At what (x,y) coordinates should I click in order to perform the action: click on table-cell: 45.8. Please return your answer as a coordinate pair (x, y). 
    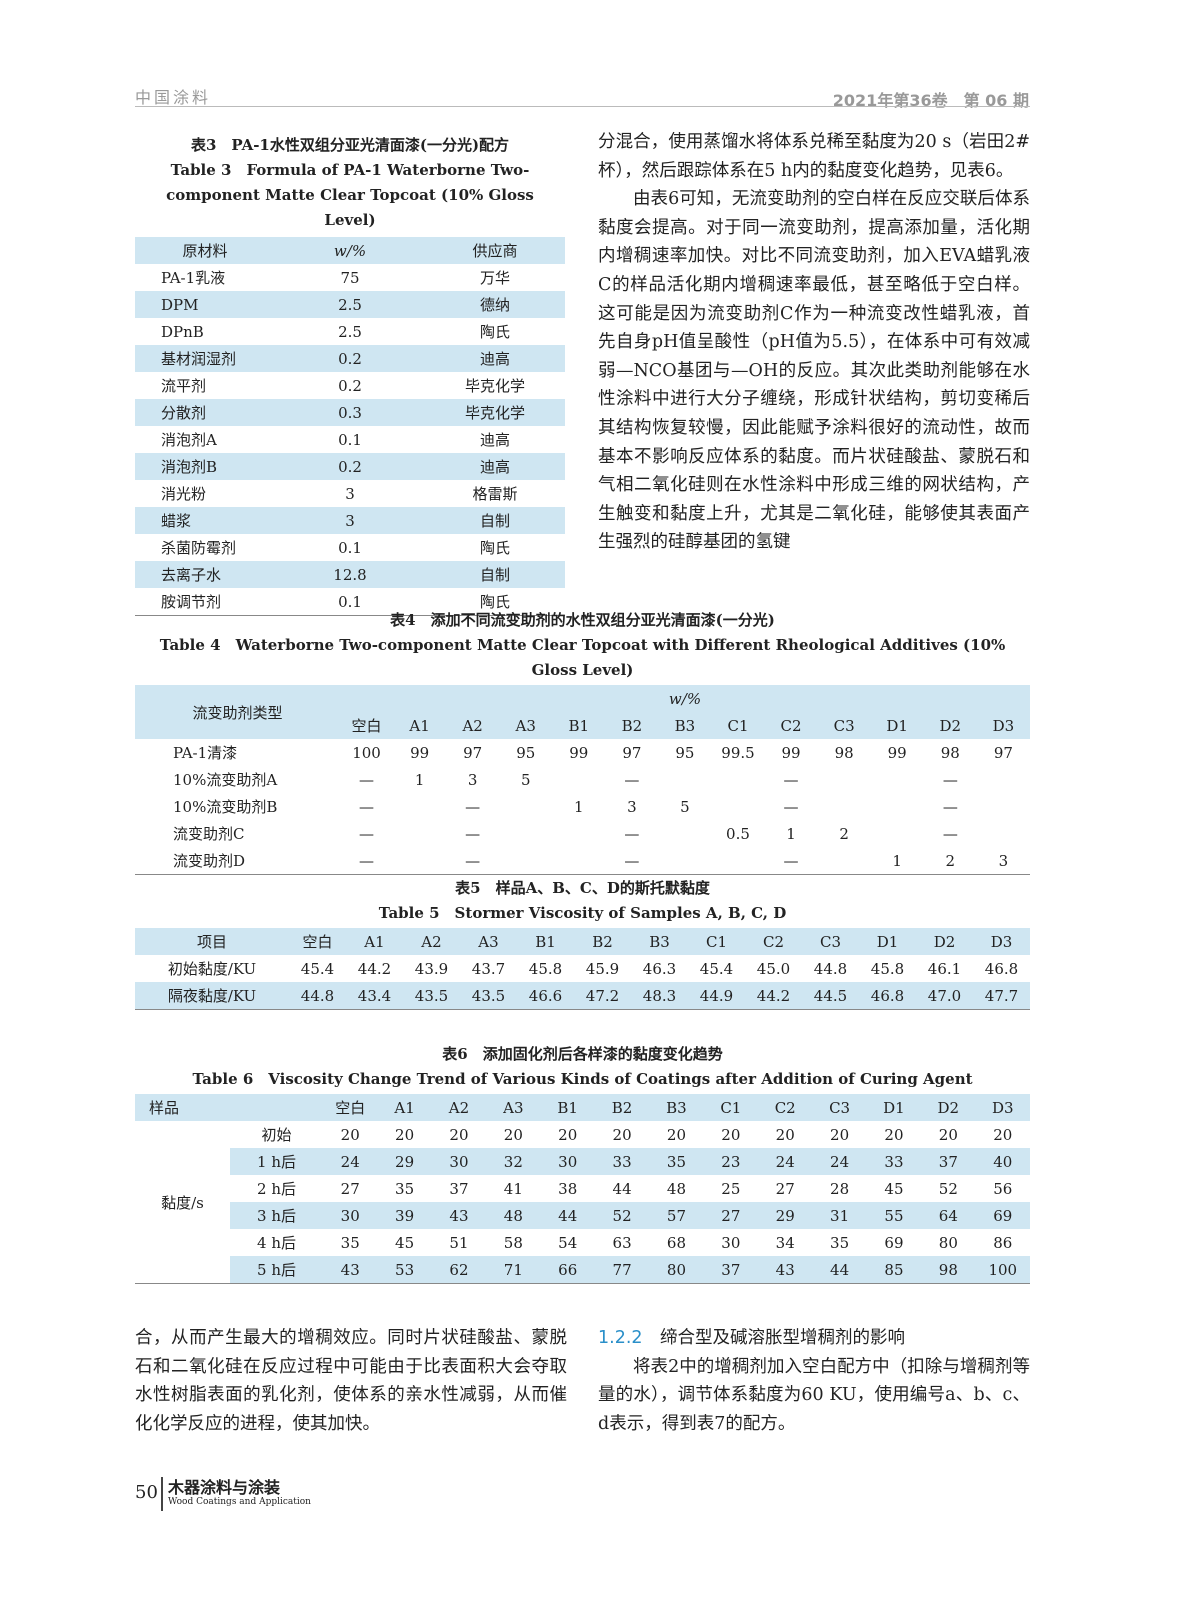
    Looking at the image, I should click on (545, 968).